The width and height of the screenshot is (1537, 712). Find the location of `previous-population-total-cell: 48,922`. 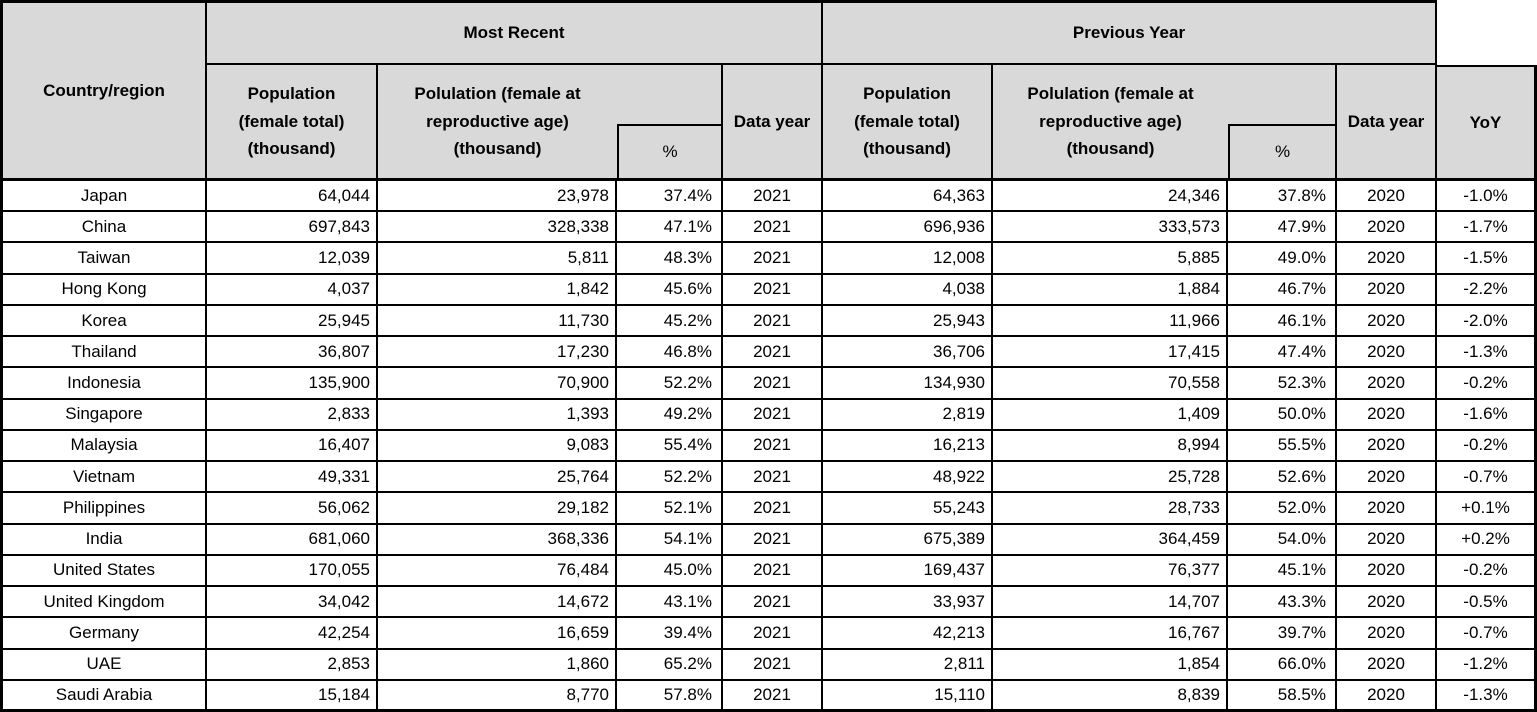

previous-population-total-cell: 48,922 is located at coordinates (908, 478).